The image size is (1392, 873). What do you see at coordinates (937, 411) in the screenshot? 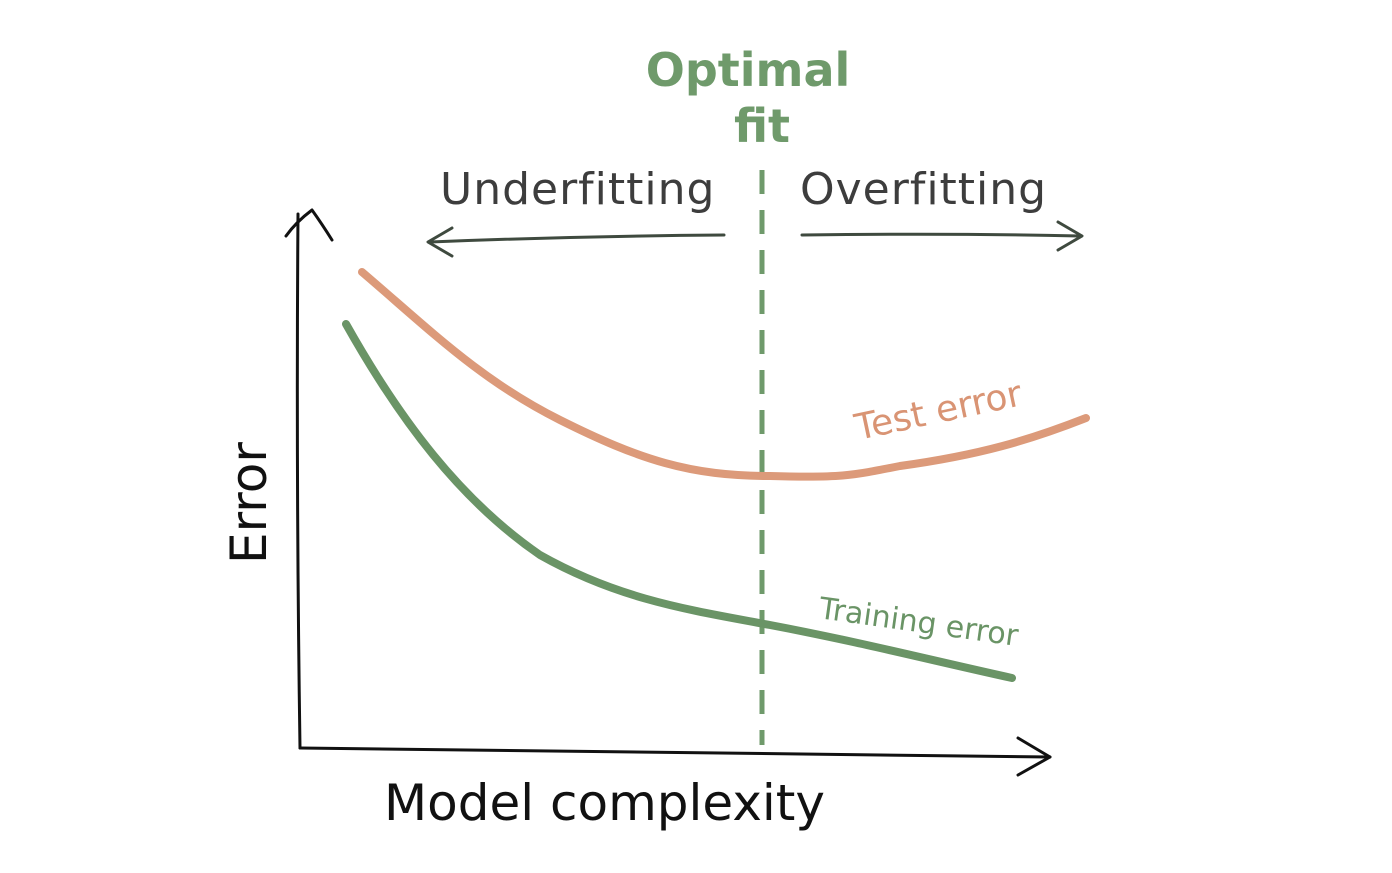
I see `test-error-label: Test error` at bounding box center [937, 411].